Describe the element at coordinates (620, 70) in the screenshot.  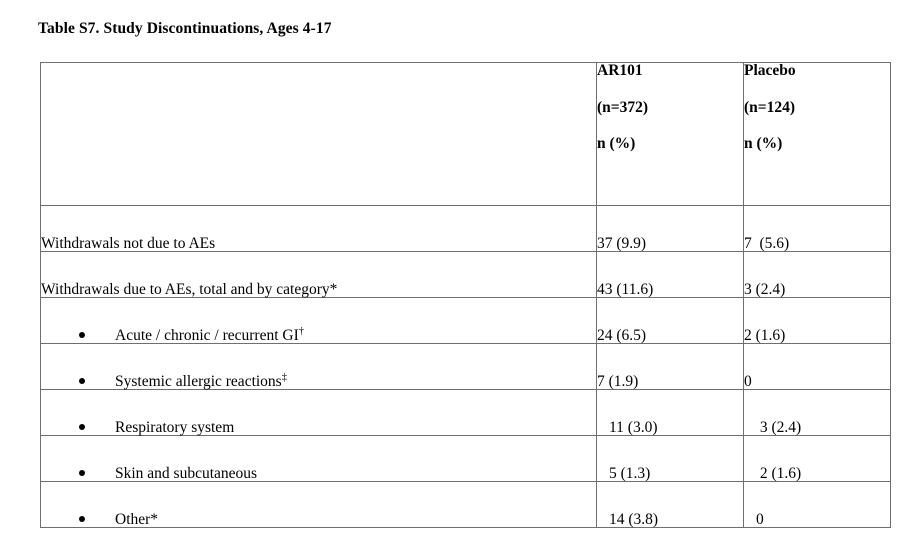
I see `table-header-line: AR101` at that location.